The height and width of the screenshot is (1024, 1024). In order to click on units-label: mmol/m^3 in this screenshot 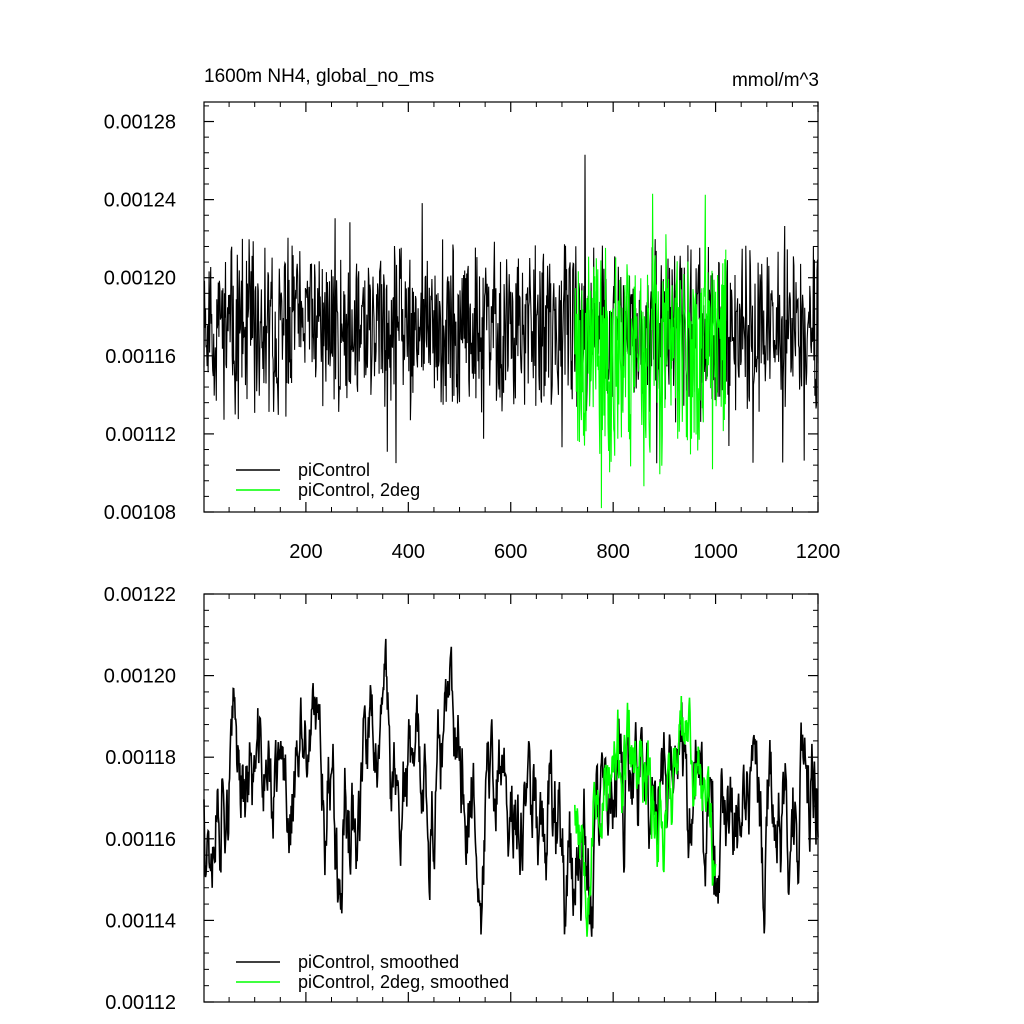, I will do `click(775, 80)`.